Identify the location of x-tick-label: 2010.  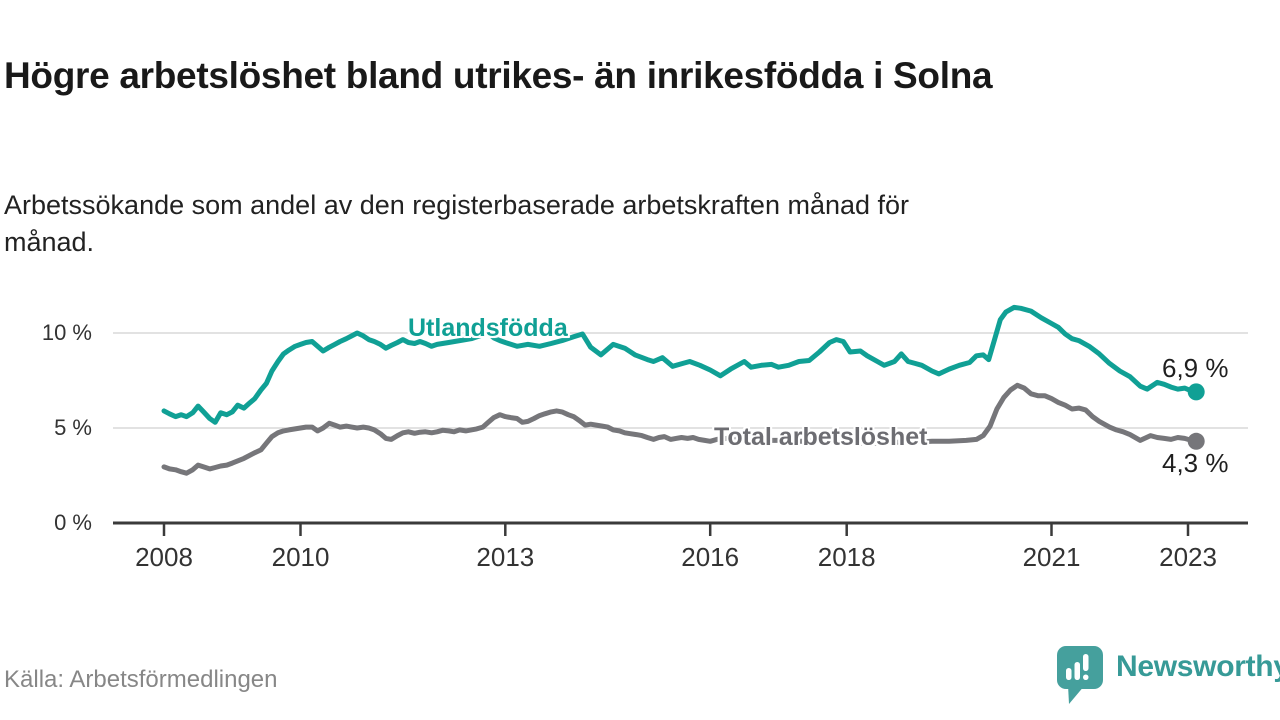
(300, 557).